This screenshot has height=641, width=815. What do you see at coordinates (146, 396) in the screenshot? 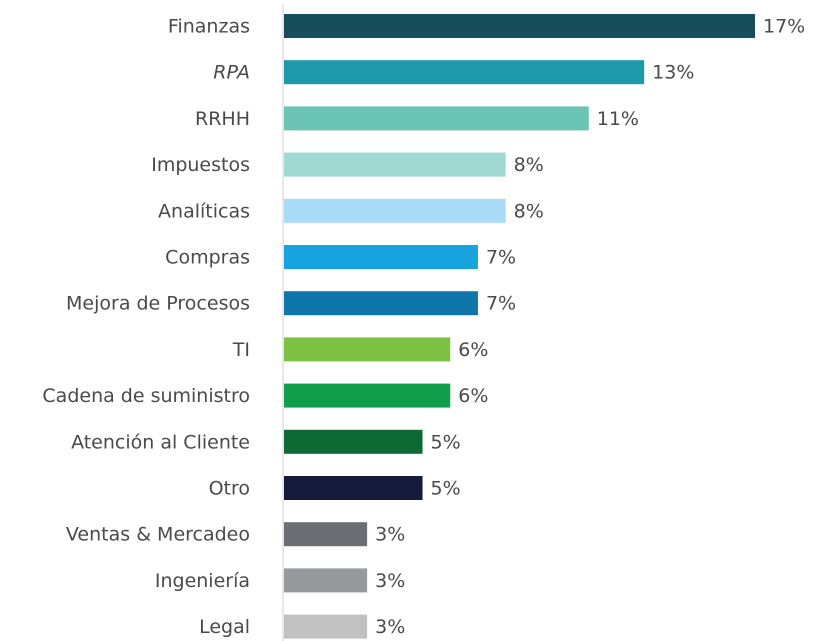
I see `category-label: Cadena de suministro` at bounding box center [146, 396].